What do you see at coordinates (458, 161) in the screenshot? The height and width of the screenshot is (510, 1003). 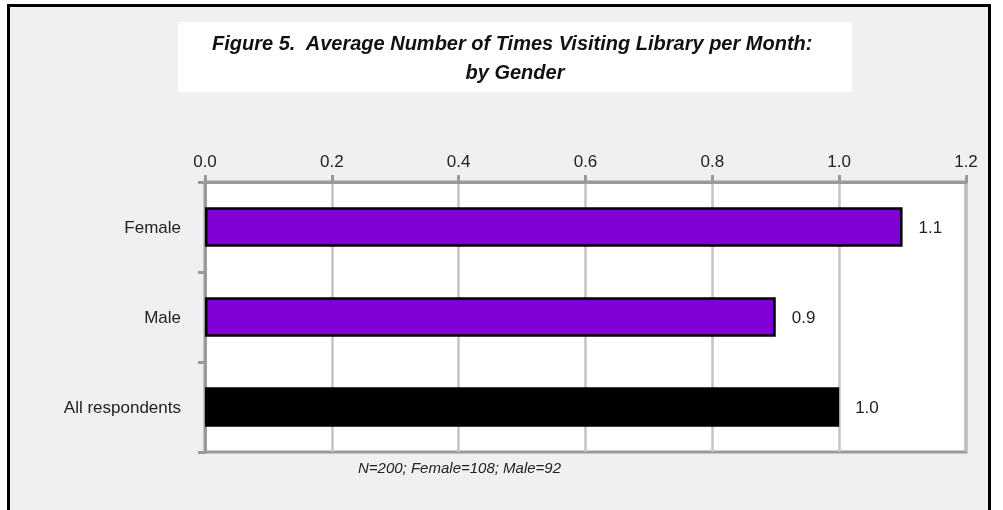 I see `x-tick-label: 0.4` at bounding box center [458, 161].